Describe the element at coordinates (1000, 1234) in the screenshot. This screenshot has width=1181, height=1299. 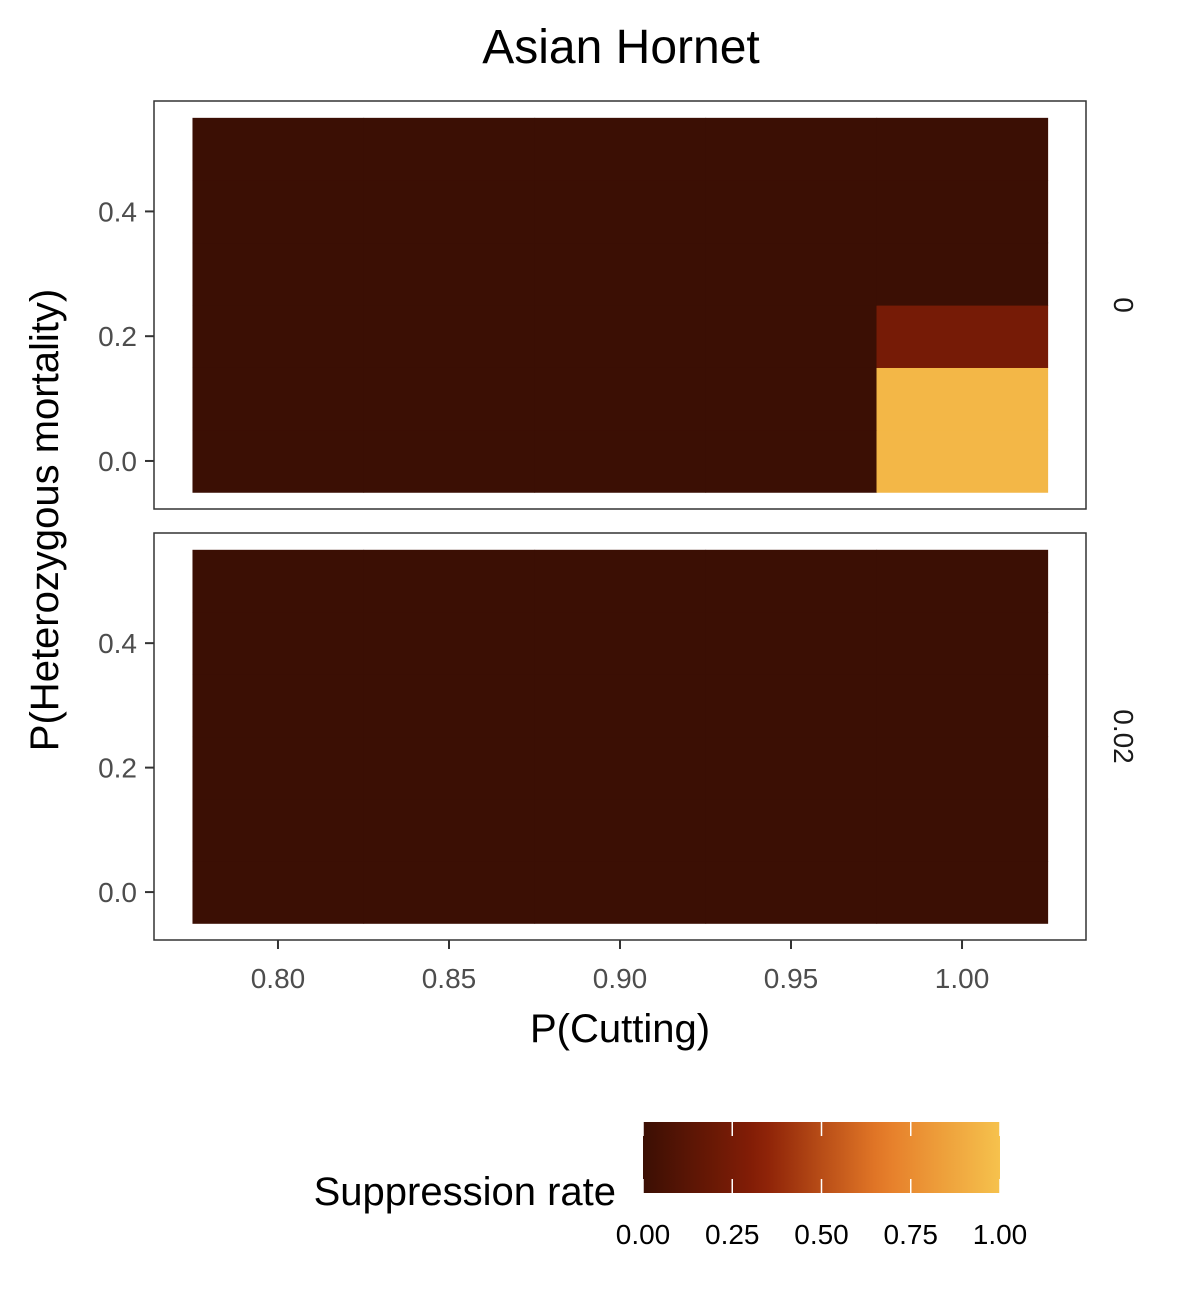
I see `legend-tick-label: 1.00` at that location.